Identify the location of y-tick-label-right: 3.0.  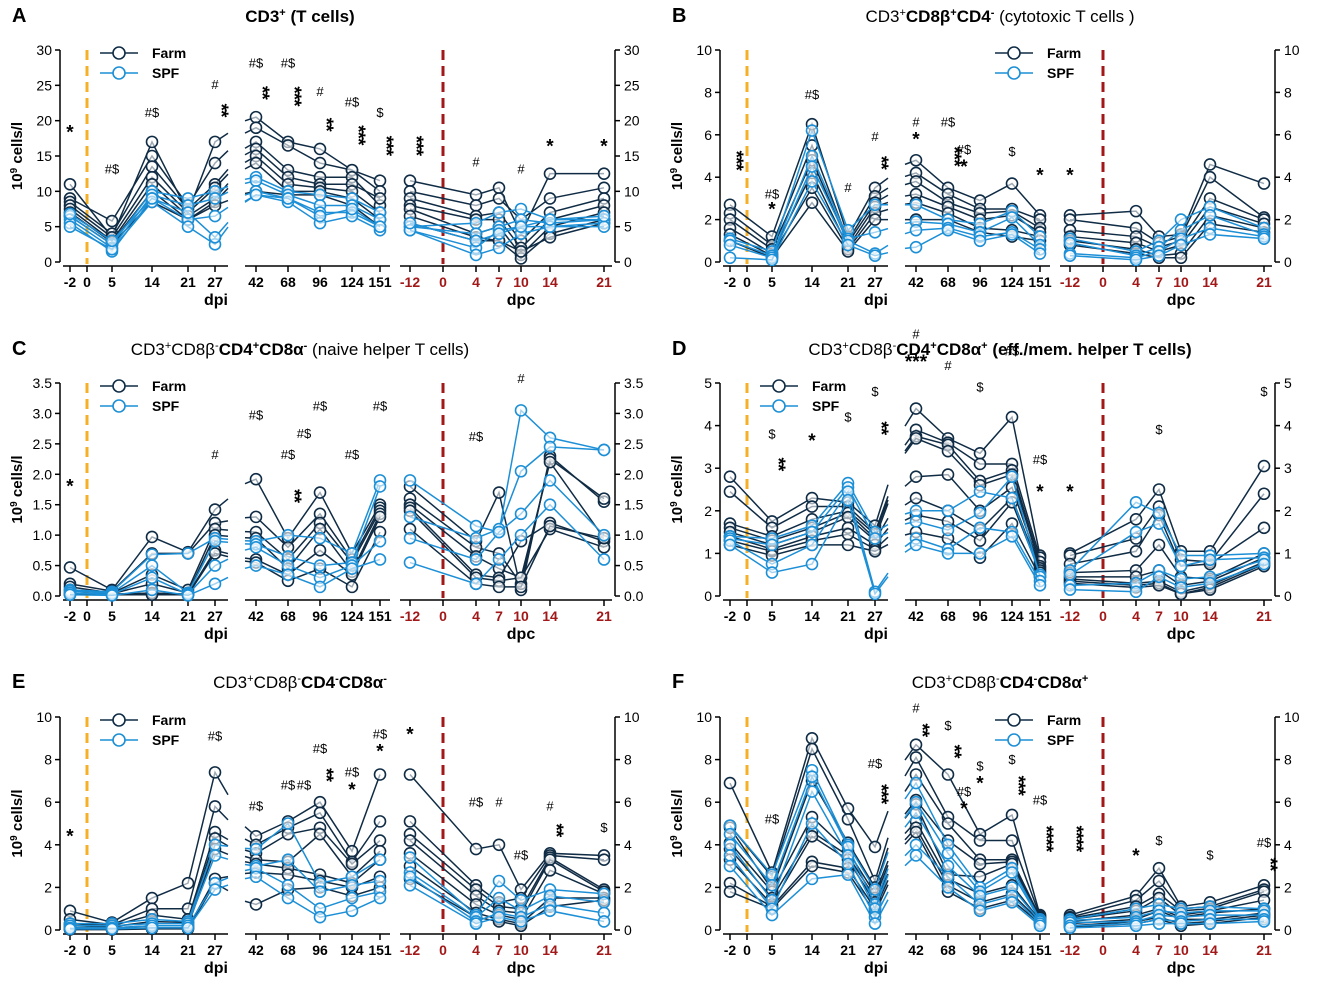
(634, 413).